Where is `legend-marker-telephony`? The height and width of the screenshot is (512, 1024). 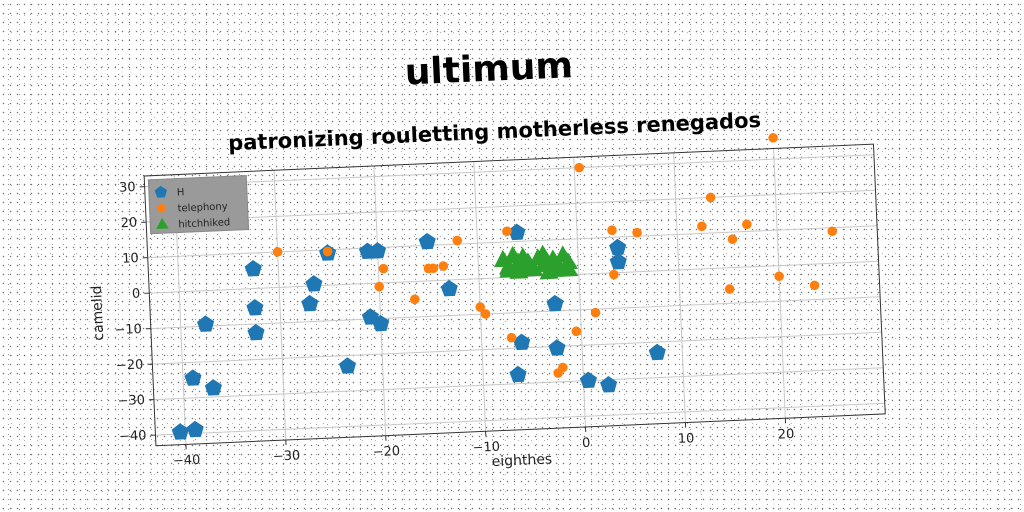
legend-marker-telephony is located at coordinates (161, 208).